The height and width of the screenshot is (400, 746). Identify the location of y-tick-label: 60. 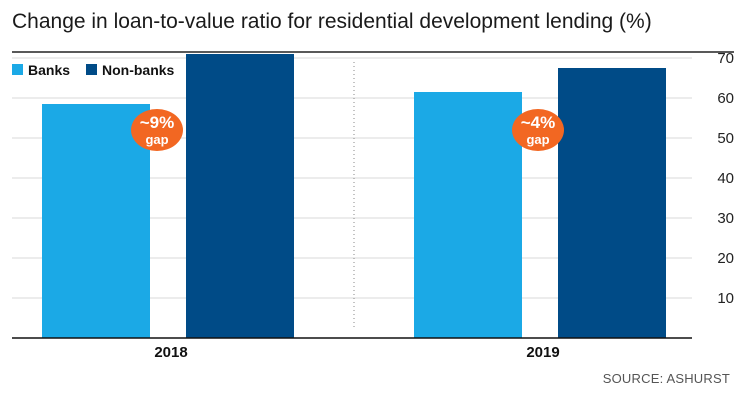
(725, 98).